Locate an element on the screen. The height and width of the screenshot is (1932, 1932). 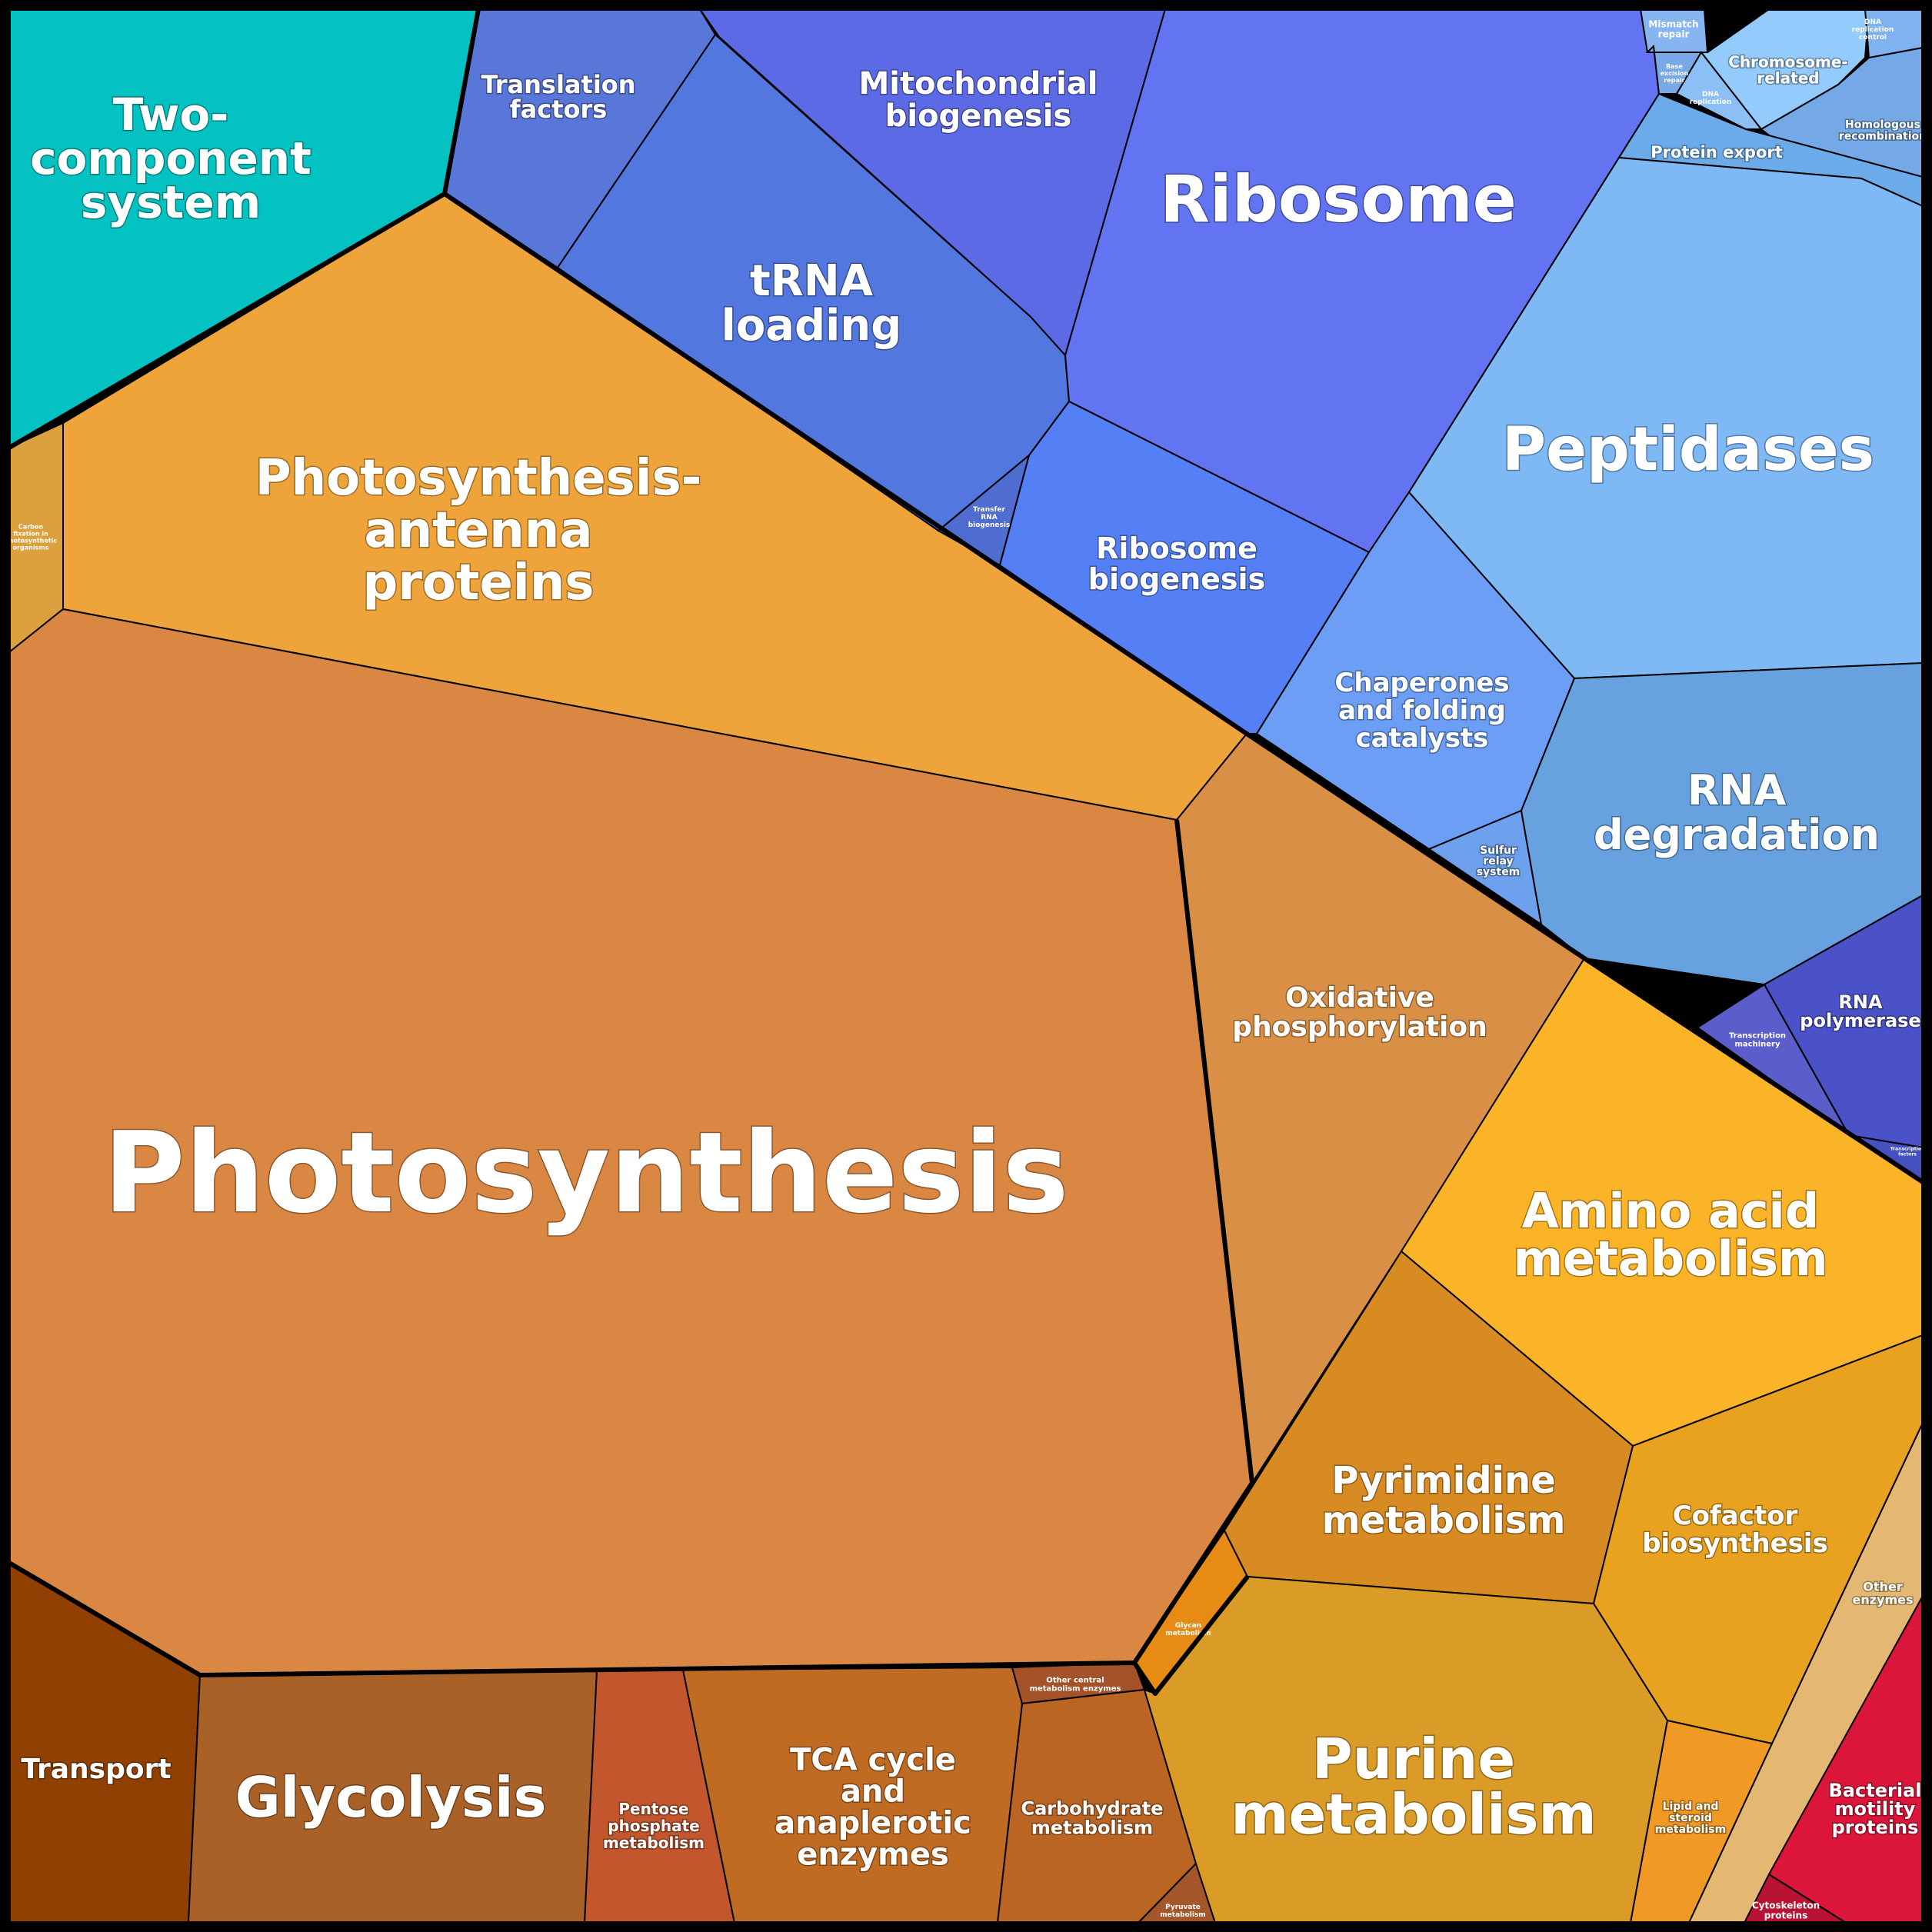
label-transcription-machinery: Transcription machinery is located at coordinates (1757, 1040).